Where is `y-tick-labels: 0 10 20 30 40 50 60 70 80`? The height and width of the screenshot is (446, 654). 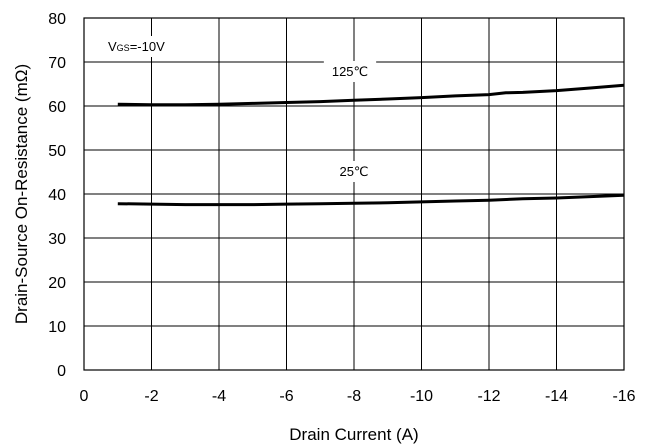 y-tick-labels: 0 10 20 30 40 50 60 70 80 is located at coordinates (57, 195).